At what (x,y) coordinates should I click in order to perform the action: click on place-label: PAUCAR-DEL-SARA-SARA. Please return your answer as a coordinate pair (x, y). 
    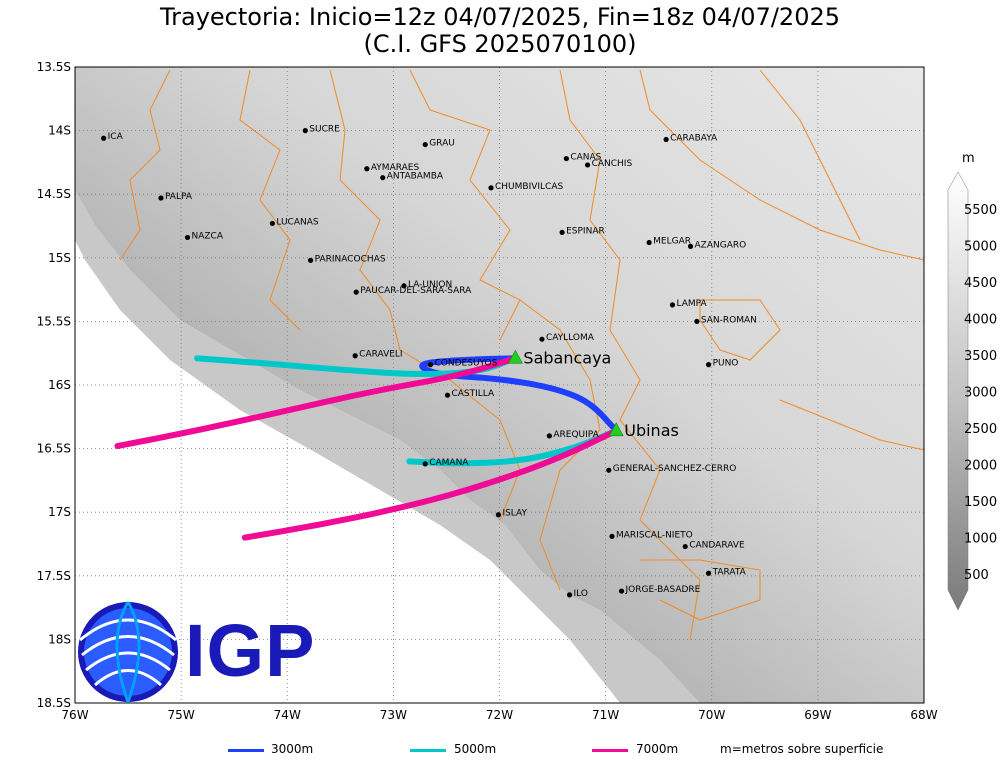
    Looking at the image, I should click on (416, 291).